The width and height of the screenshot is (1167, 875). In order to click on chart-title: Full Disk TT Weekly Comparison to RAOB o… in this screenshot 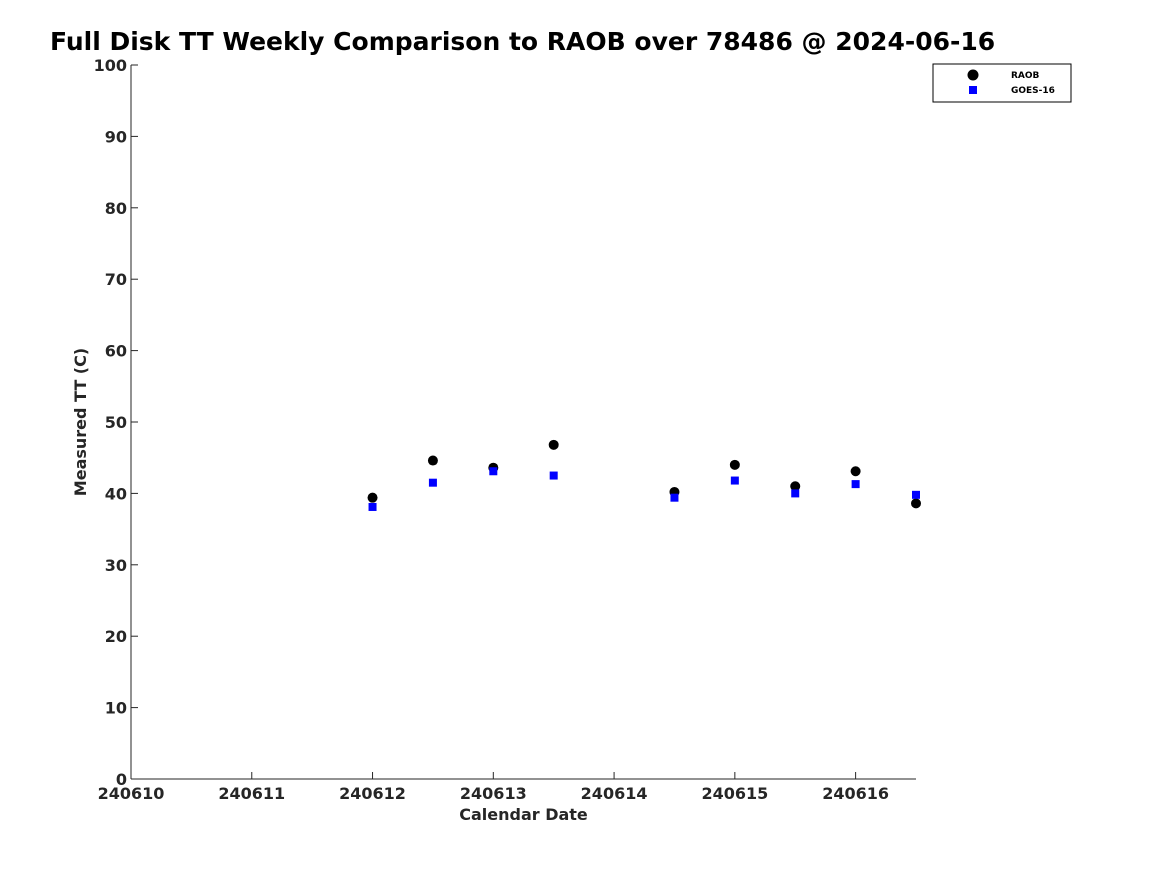, I will do `click(523, 41)`.